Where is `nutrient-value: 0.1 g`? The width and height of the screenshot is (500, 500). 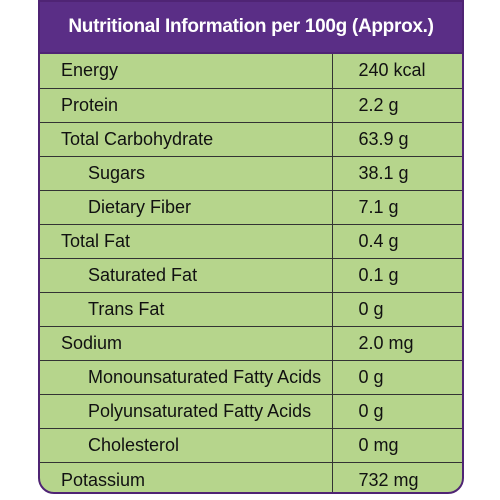 nutrient-value: 0.1 g is located at coordinates (397, 274).